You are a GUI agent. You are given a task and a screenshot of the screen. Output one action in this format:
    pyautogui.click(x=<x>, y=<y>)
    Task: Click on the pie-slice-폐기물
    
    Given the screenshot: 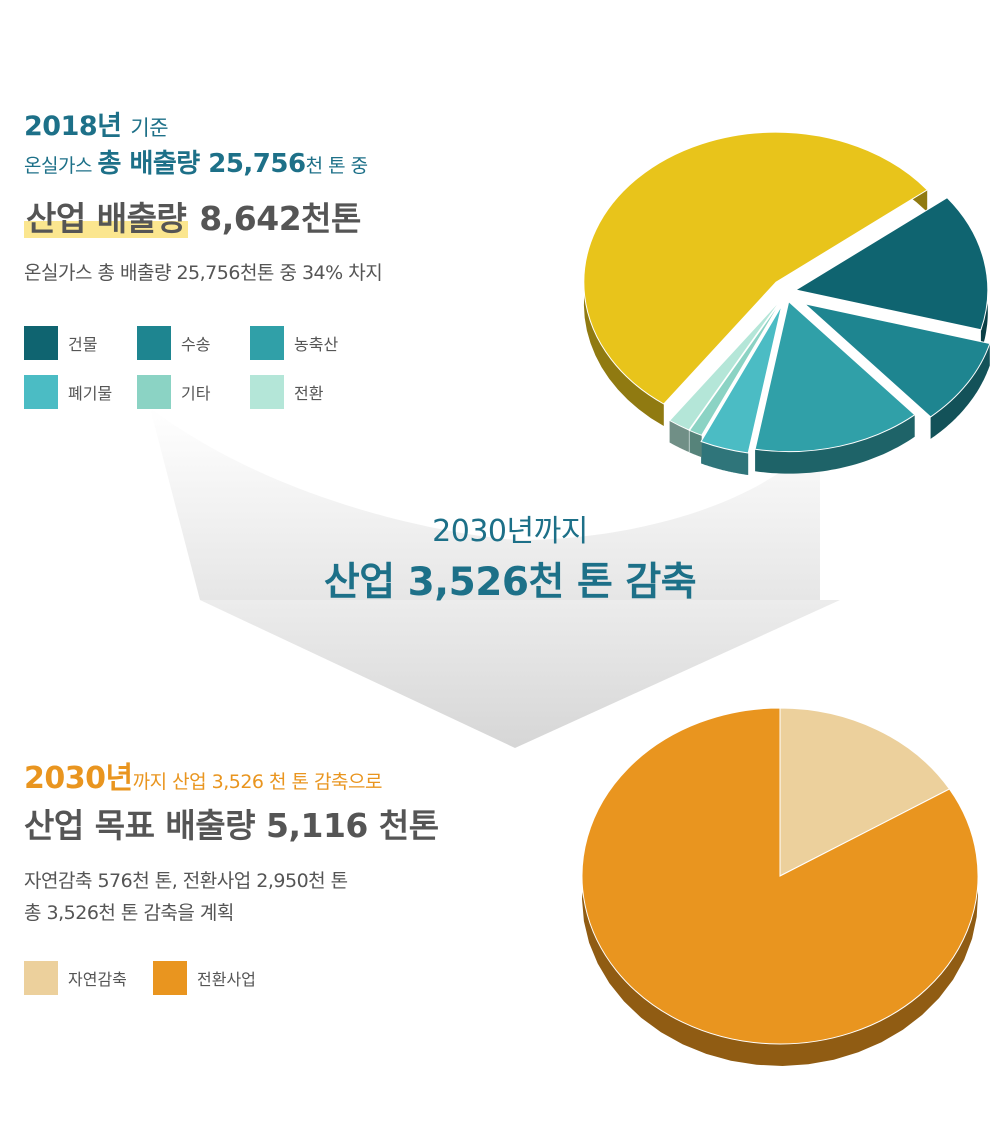 What is the action you would take?
    pyautogui.click(x=741, y=379)
    